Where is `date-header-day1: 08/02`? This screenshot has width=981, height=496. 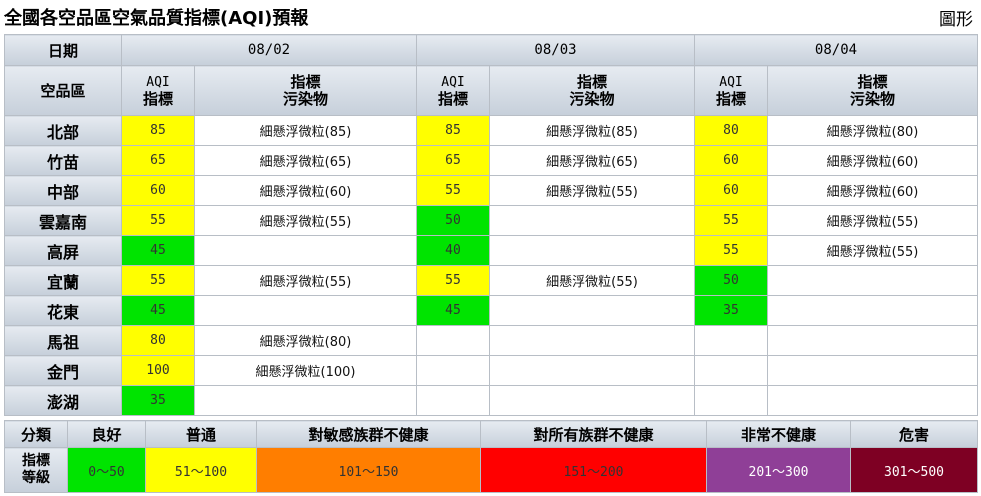
date-header-day1: 08/02 is located at coordinates (269, 50).